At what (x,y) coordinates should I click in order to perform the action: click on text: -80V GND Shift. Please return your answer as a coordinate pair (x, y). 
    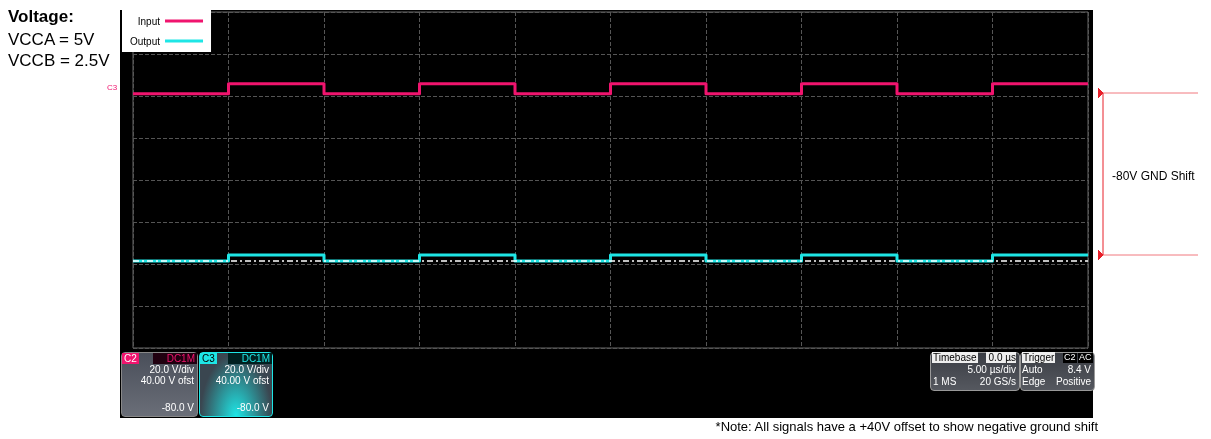
    Looking at the image, I should click on (1153, 176).